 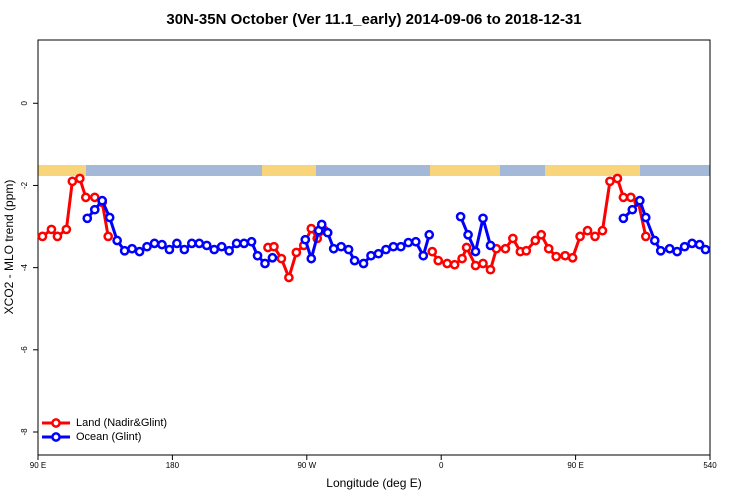 I want to click on legend-label: Ocean (Glint), so click(x=108, y=437).